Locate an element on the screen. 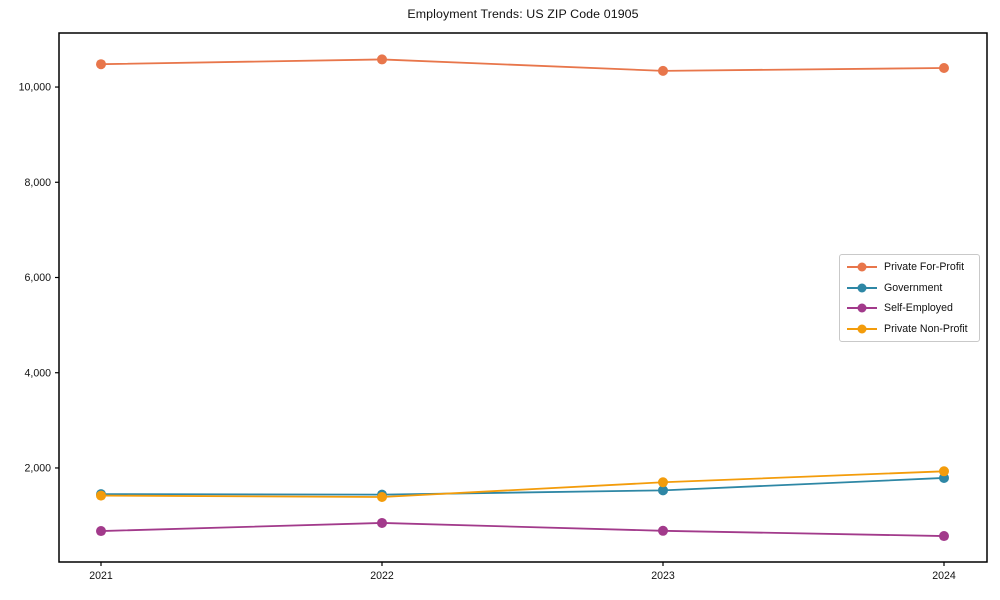 The width and height of the screenshot is (1000, 600). legend-item: Self-Employed is located at coordinates (909, 308).